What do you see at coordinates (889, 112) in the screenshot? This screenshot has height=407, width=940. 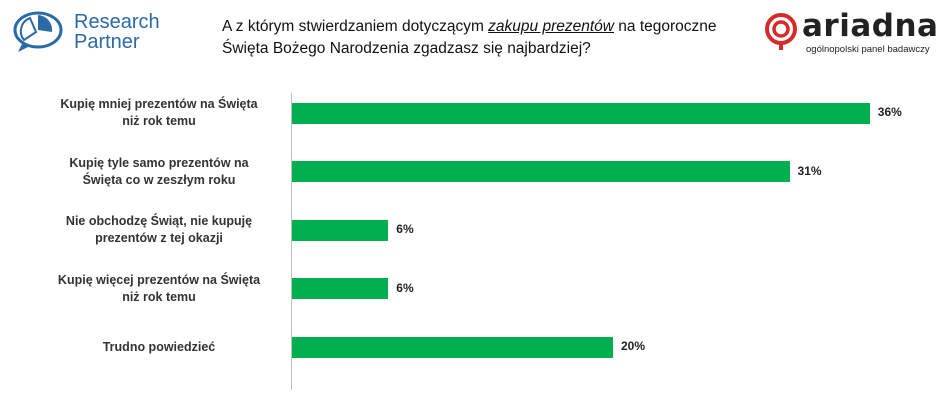 I see `value-label: 36%` at bounding box center [889, 112].